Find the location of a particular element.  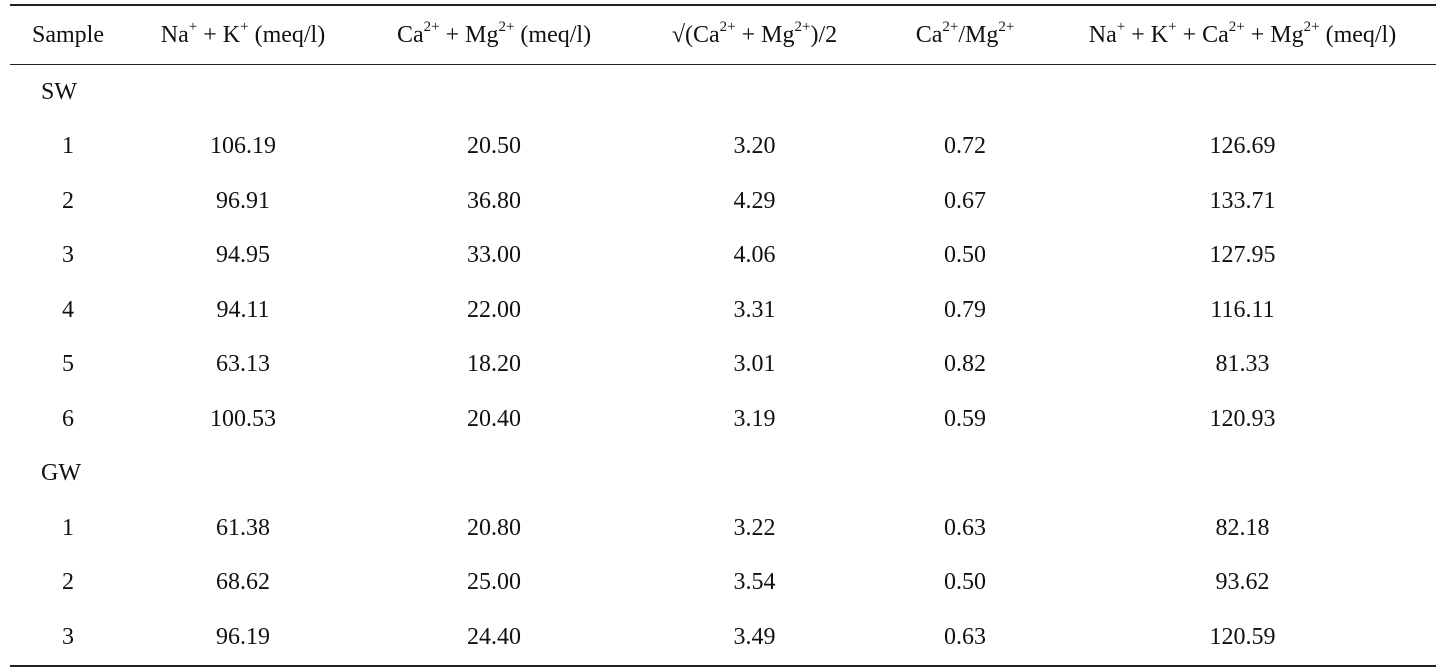

table-row: 3 94.95 33.00 4.06 0.50 127.95 is located at coordinates (723, 256).